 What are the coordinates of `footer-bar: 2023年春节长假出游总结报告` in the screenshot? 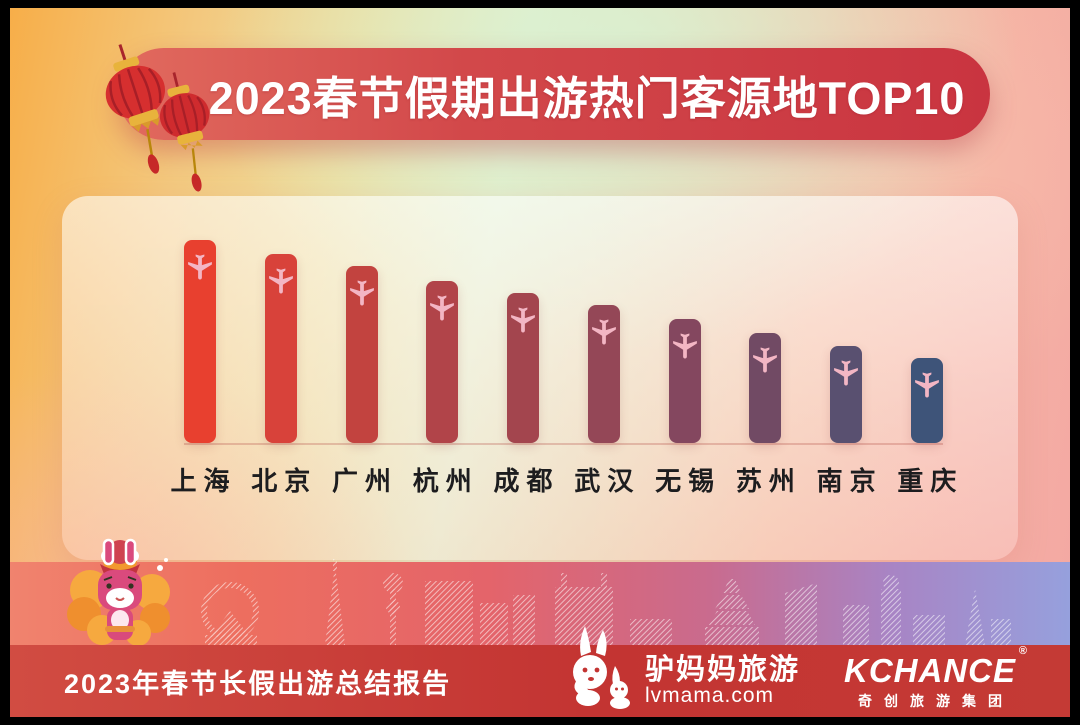 It's located at (540, 671).